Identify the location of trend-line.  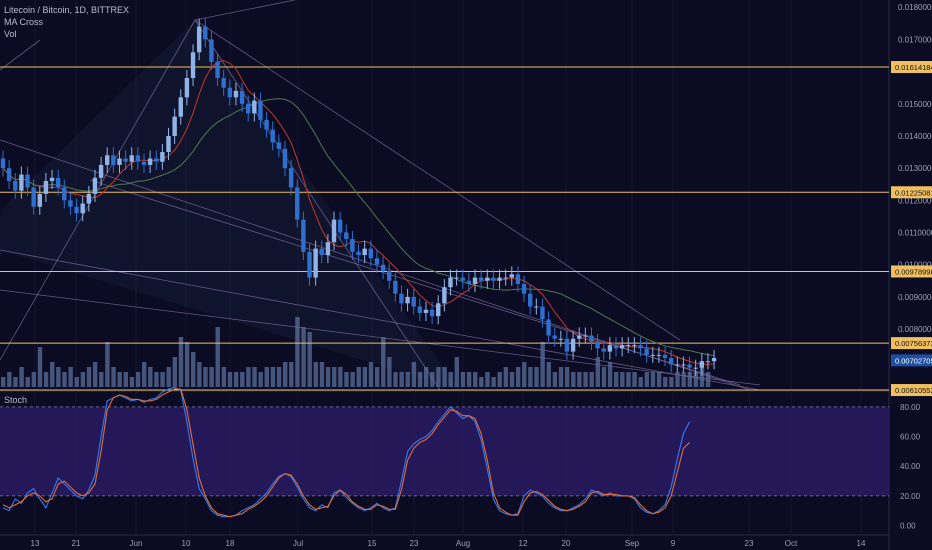
(380, 337).